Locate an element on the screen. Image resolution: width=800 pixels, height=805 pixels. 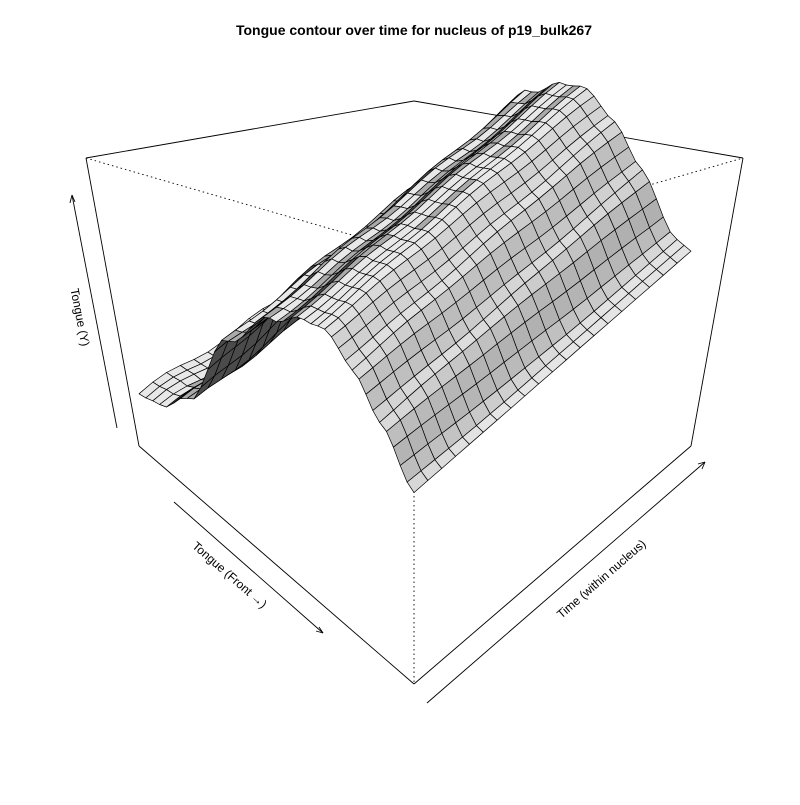
x-axis-arrow is located at coordinates (248, 567).